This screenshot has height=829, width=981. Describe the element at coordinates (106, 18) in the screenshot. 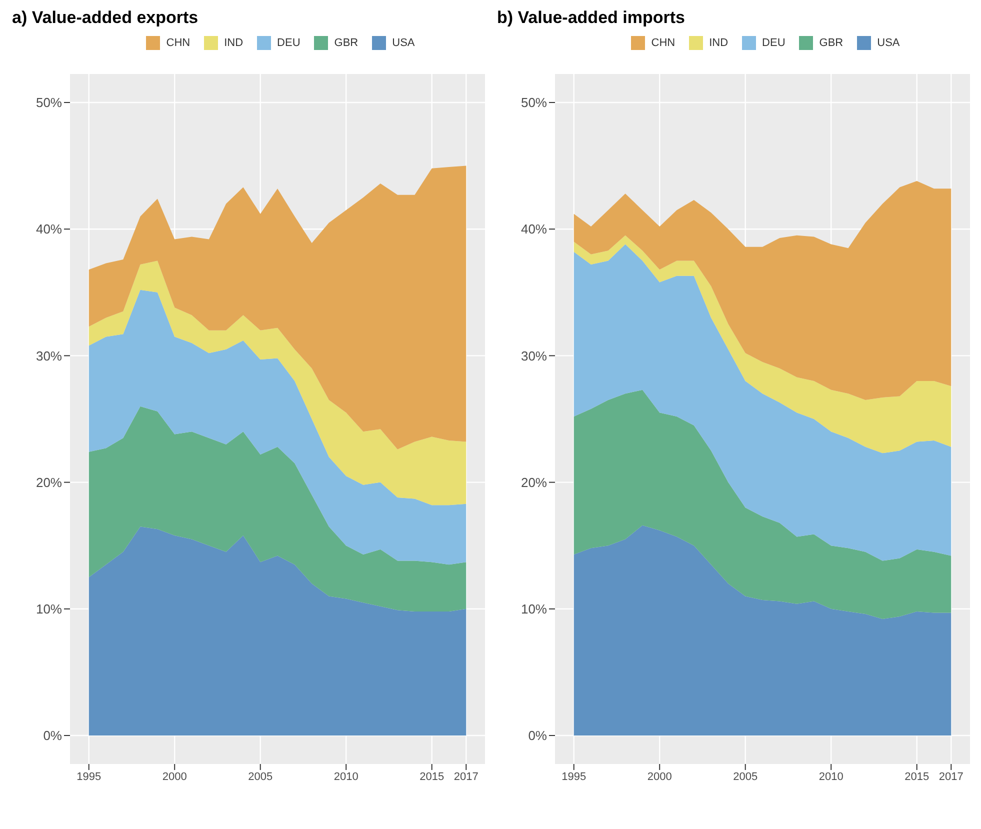

I see `chart-title: a) Value-added exports` at that location.